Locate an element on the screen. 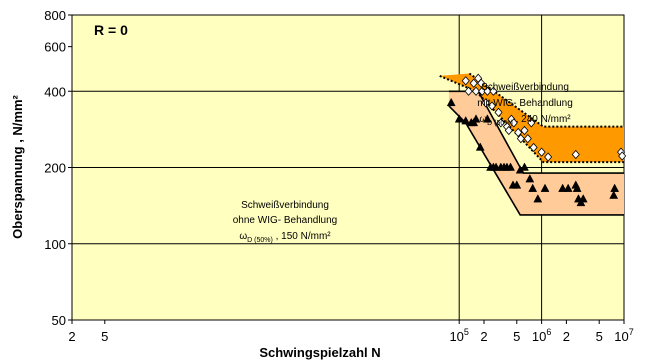 The height and width of the screenshot is (363, 645). band-ohne-wig-upper-line is located at coordinates (536, 132).